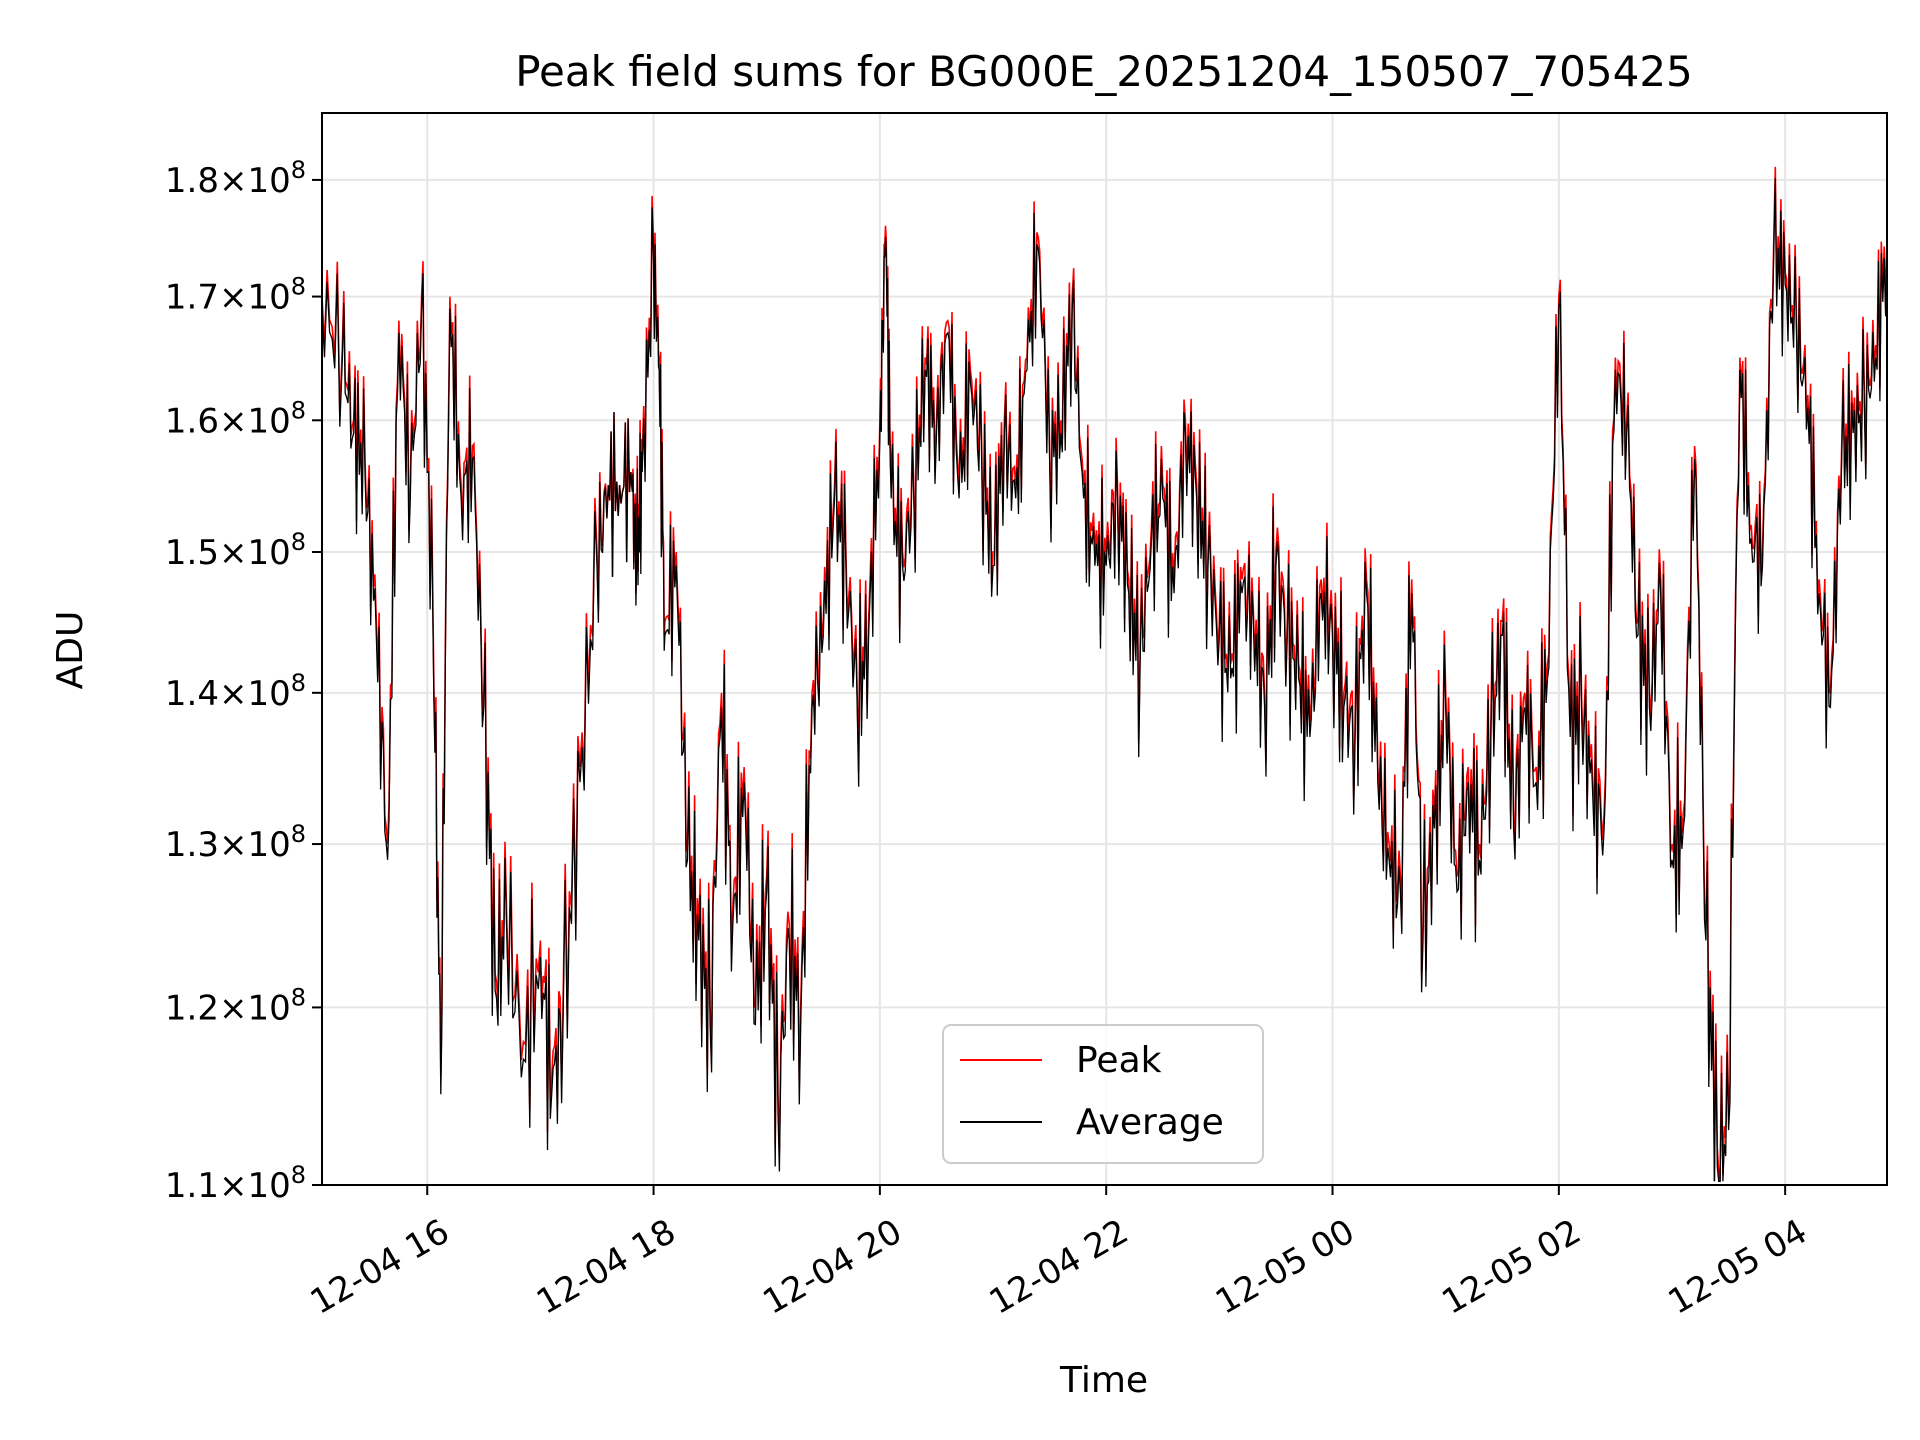  What do you see at coordinates (1103, 1094) in the screenshot?
I see `legend: Peak Average` at bounding box center [1103, 1094].